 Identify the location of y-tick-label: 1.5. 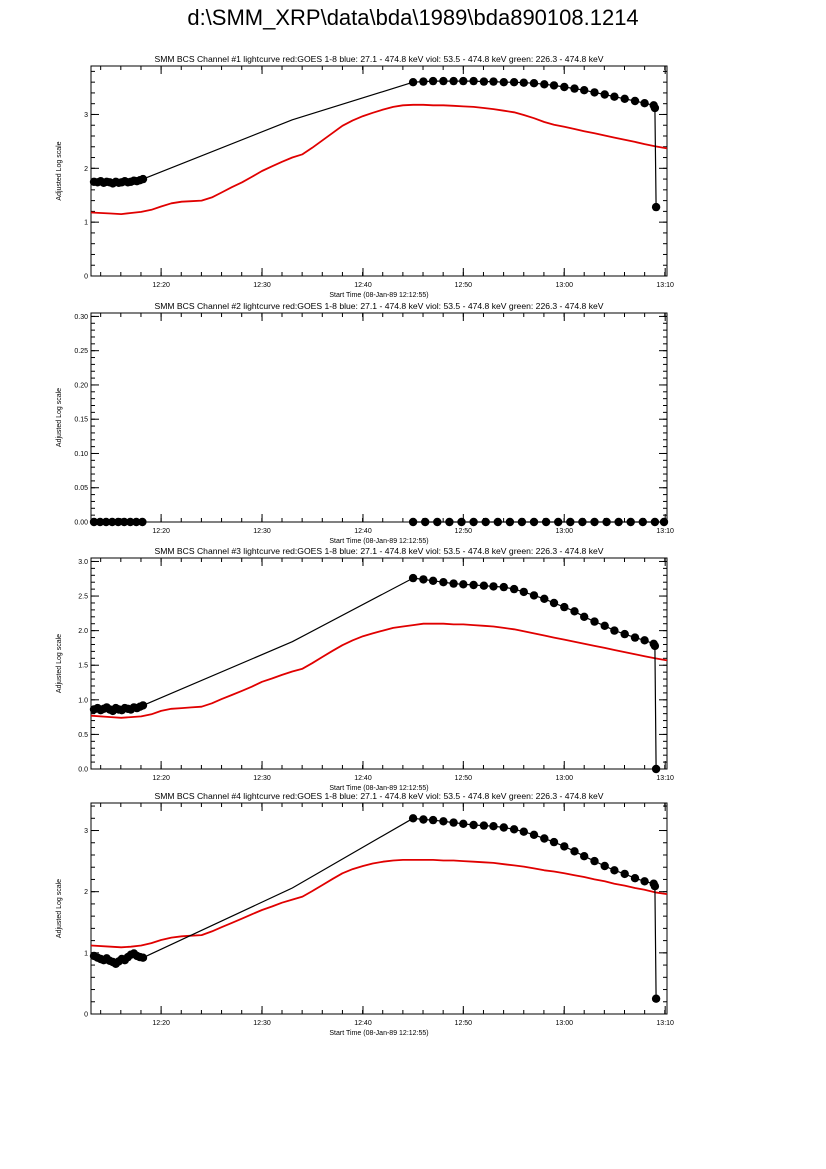
(83, 666).